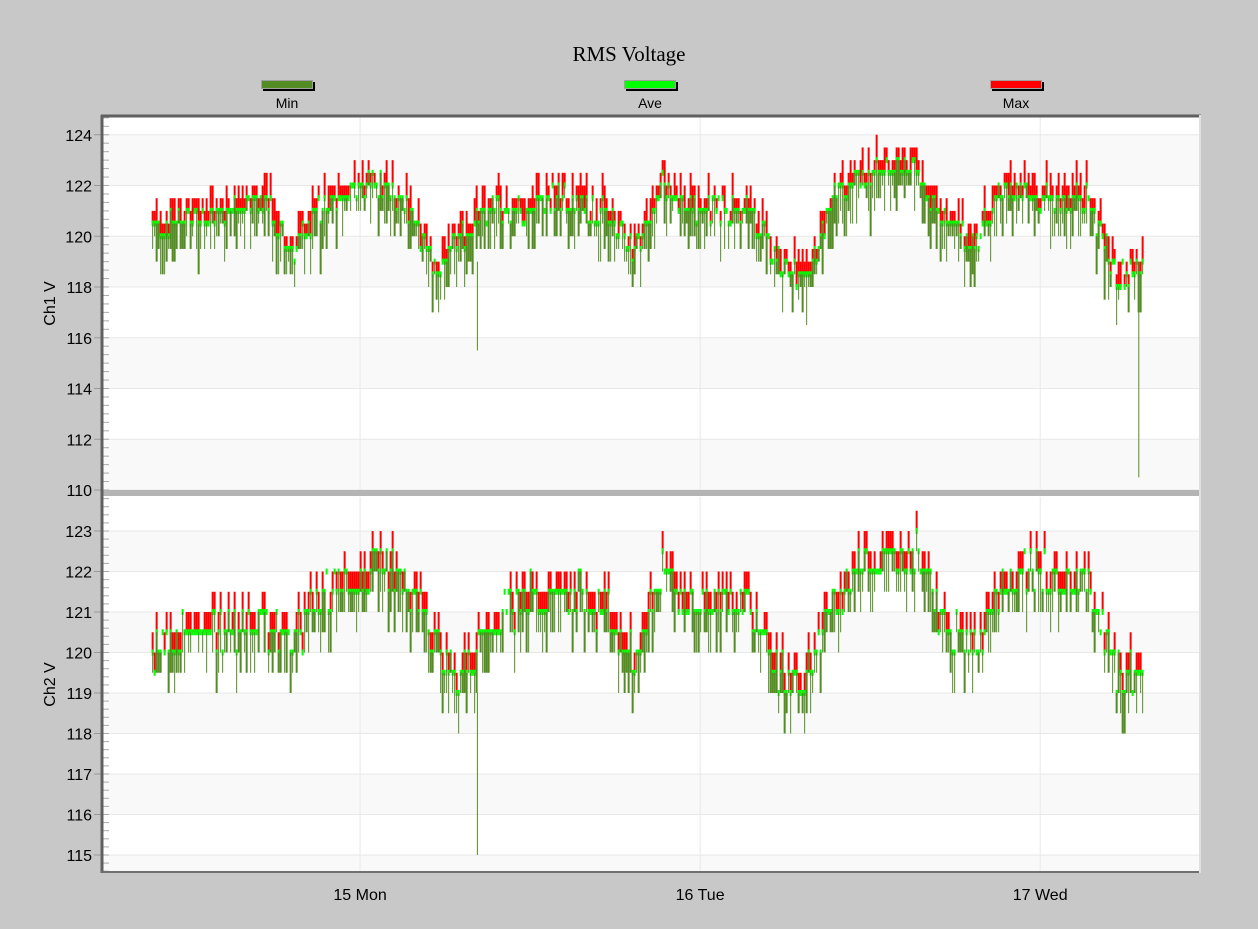 This screenshot has height=929, width=1258. What do you see at coordinates (79, 856) in the screenshot?
I see `y-tick-label: 115` at bounding box center [79, 856].